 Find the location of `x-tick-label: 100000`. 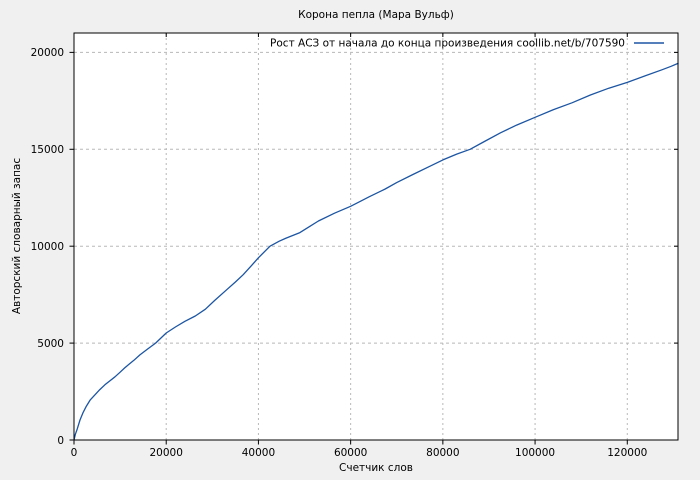

x-tick-label: 100000 is located at coordinates (535, 453).